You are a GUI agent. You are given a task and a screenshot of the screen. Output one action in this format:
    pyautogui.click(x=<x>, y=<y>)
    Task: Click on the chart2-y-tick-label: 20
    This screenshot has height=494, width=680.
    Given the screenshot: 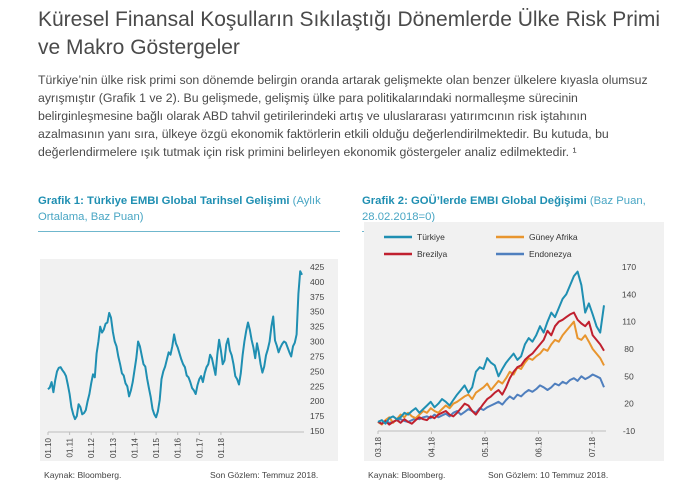 What is the action you would take?
    pyautogui.click(x=629, y=404)
    